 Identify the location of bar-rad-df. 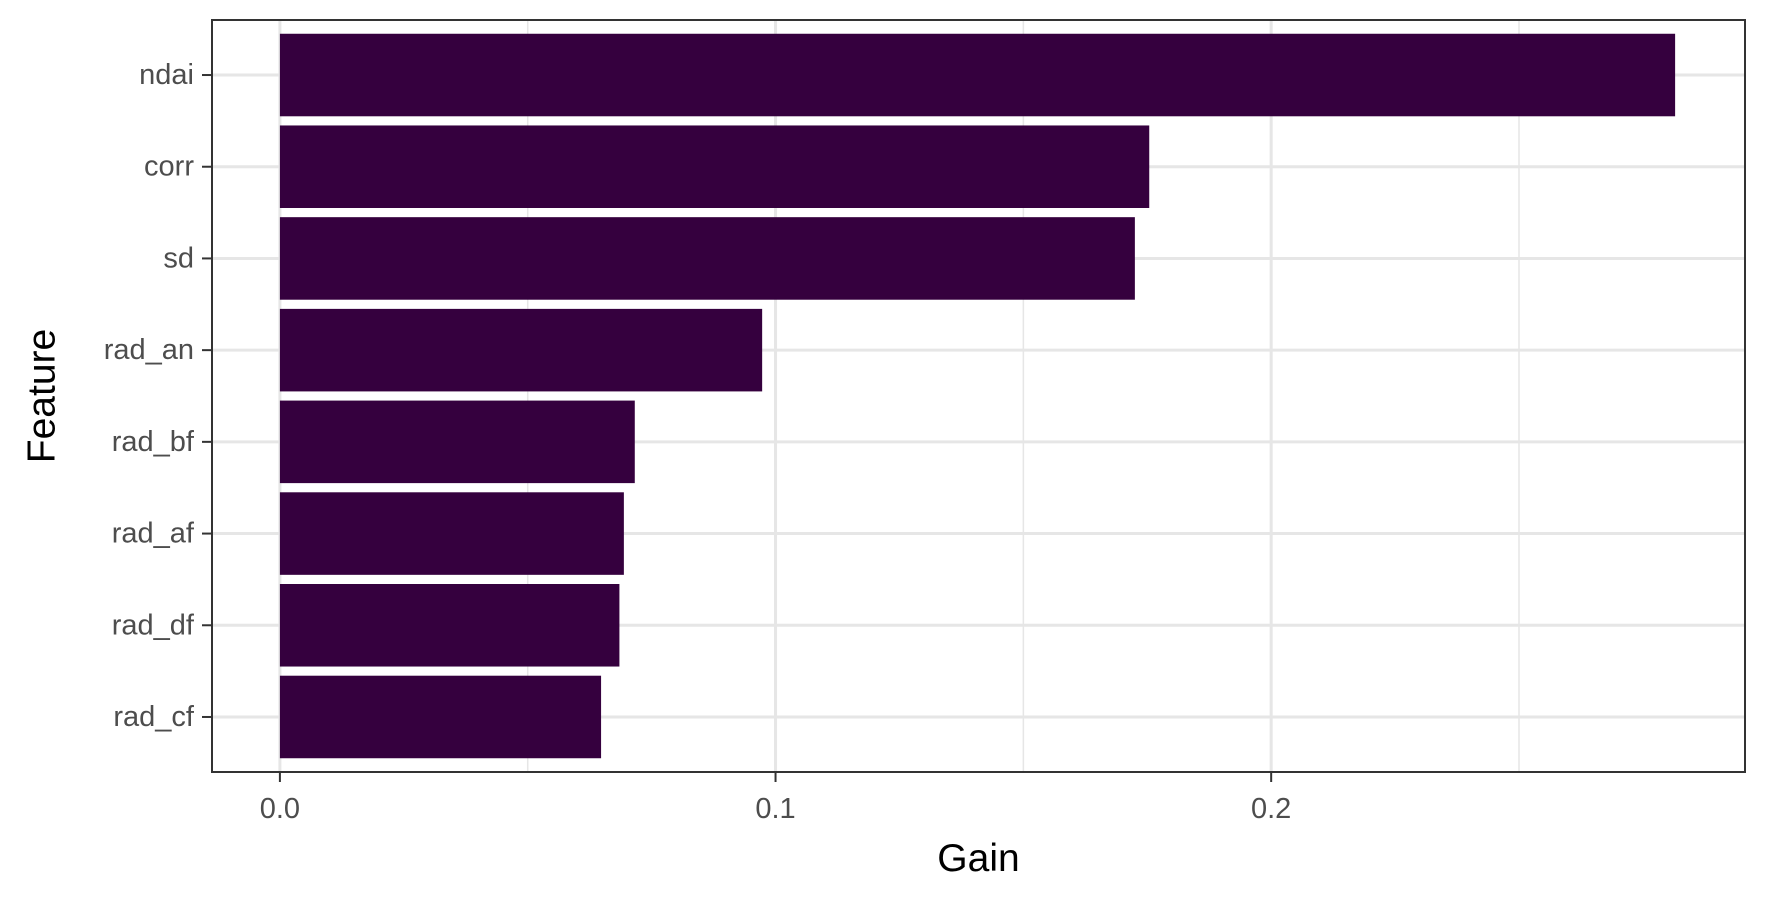
(449, 625).